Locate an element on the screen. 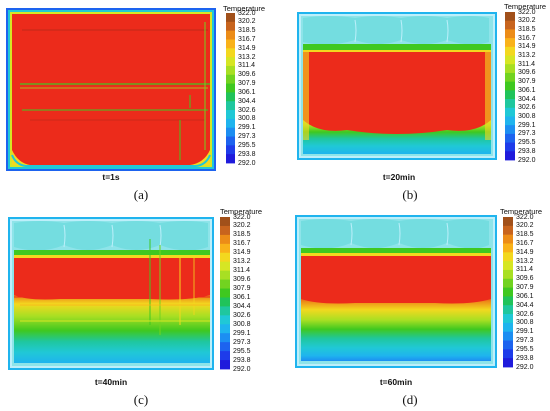  panel-letter: (c) is located at coordinates (141, 399).